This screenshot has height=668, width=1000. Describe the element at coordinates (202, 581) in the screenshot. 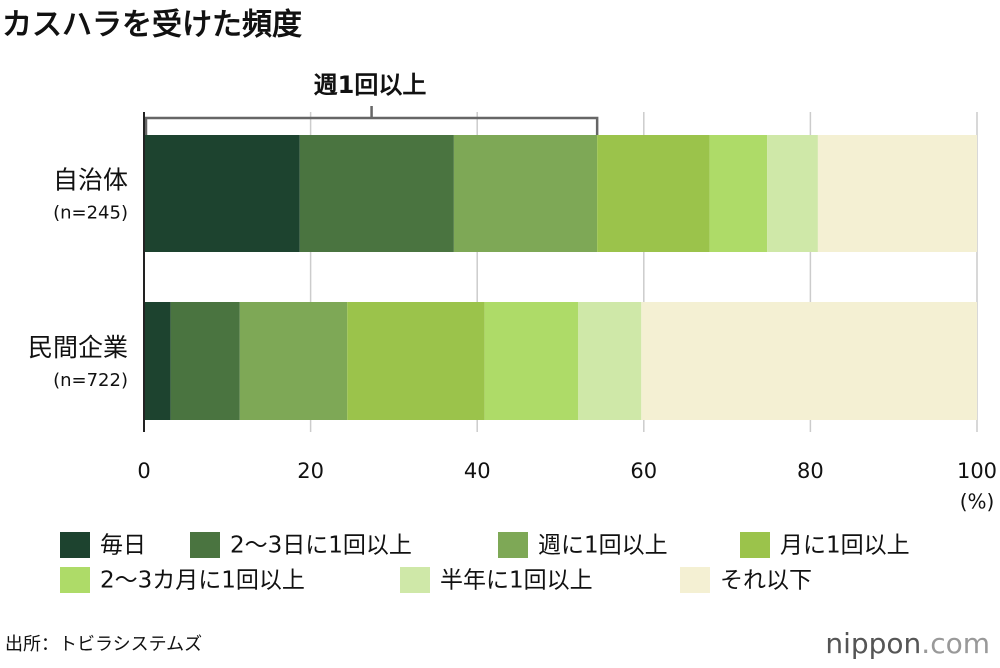

I see `legend-label: 2〜3カ月に1回以上` at that location.